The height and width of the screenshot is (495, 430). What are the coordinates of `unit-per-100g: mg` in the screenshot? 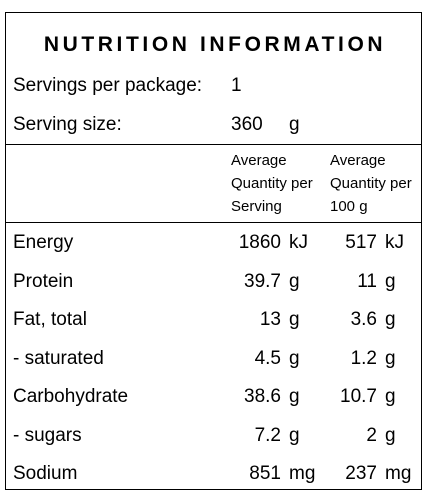 It's located at (398, 473).